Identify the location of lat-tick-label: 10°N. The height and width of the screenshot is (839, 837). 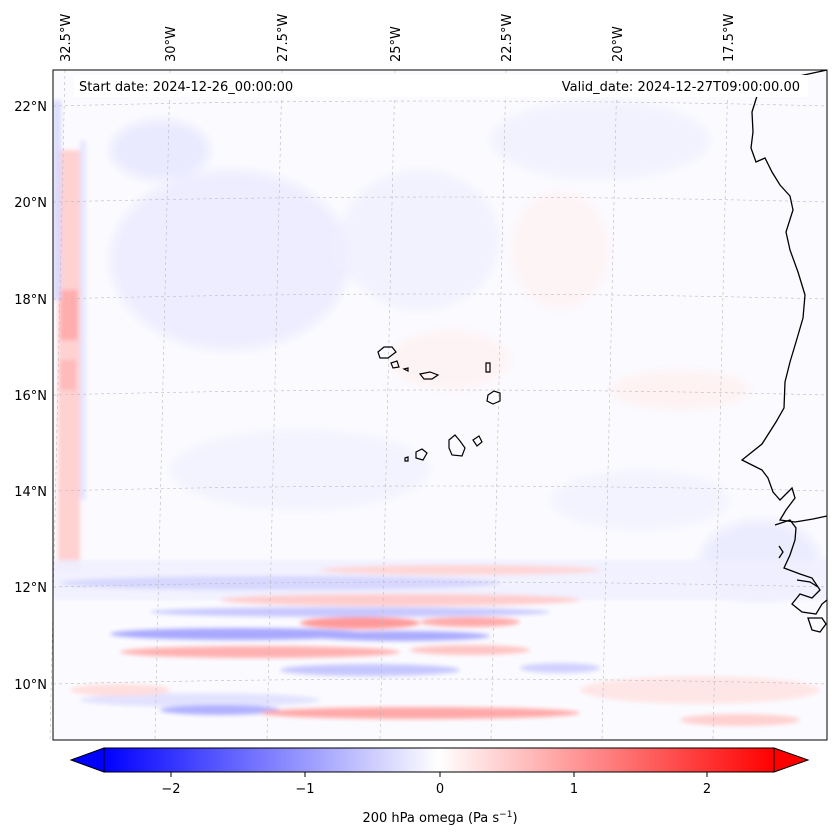
(30, 685).